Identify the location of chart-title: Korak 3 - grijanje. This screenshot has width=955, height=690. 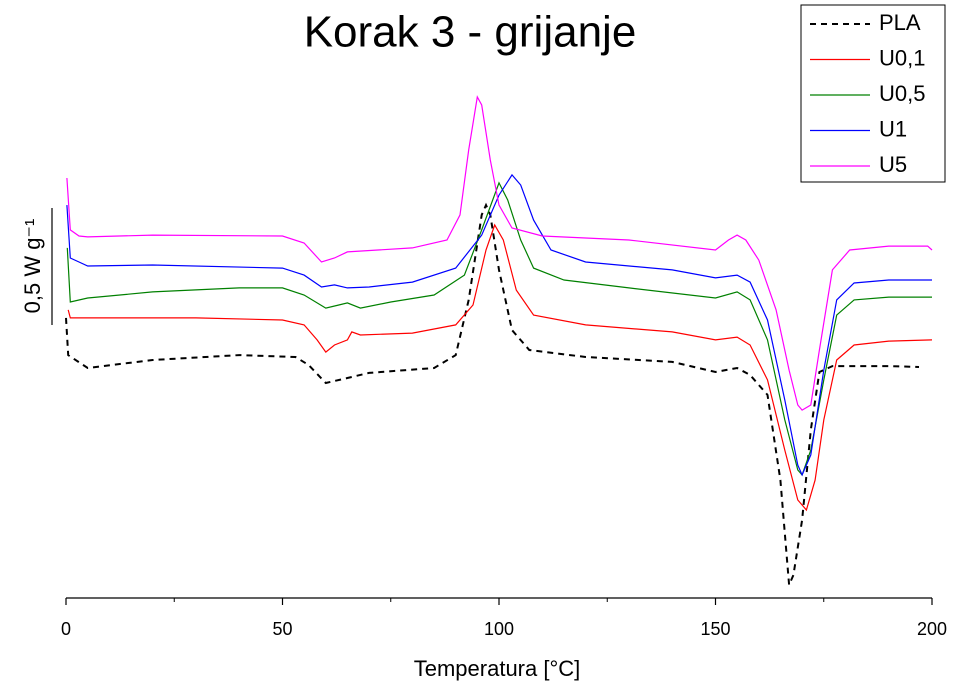
(470, 32).